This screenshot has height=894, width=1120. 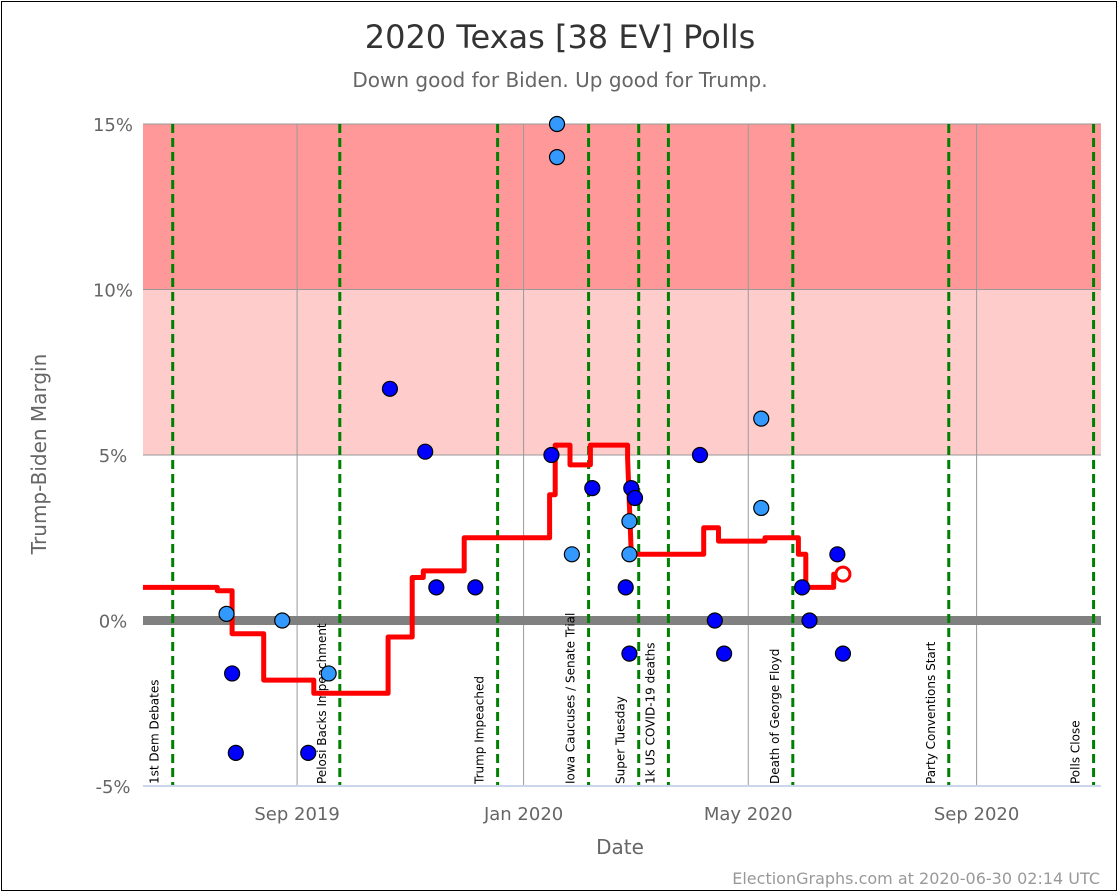 What do you see at coordinates (296, 814) in the screenshot?
I see `x-tick-label: Sep 2019` at bounding box center [296, 814].